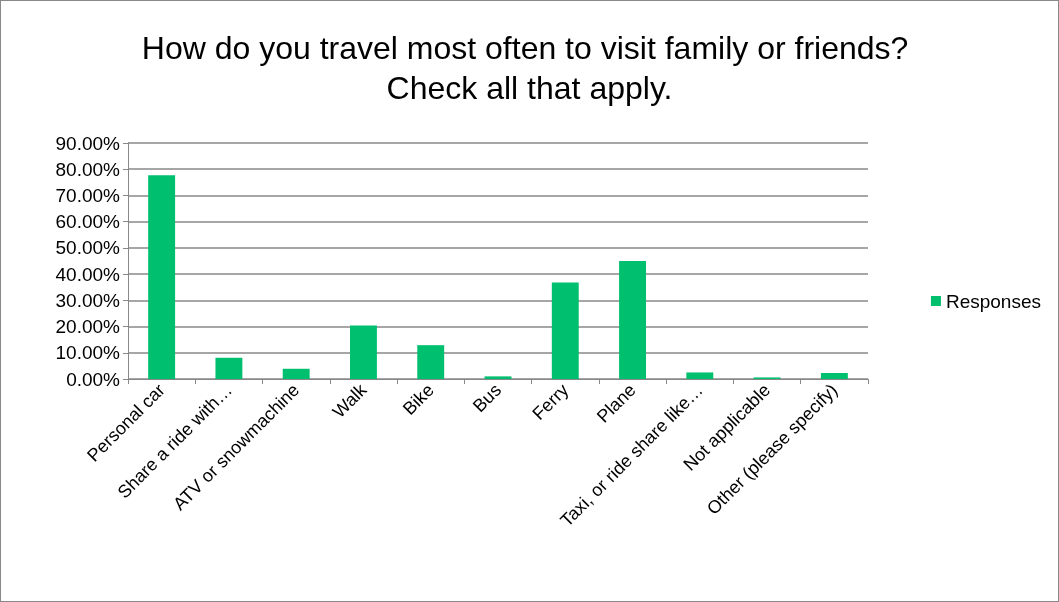 The image size is (1059, 602). What do you see at coordinates (88, 222) in the screenshot?
I see `y-tick-label: 60.00%` at bounding box center [88, 222].